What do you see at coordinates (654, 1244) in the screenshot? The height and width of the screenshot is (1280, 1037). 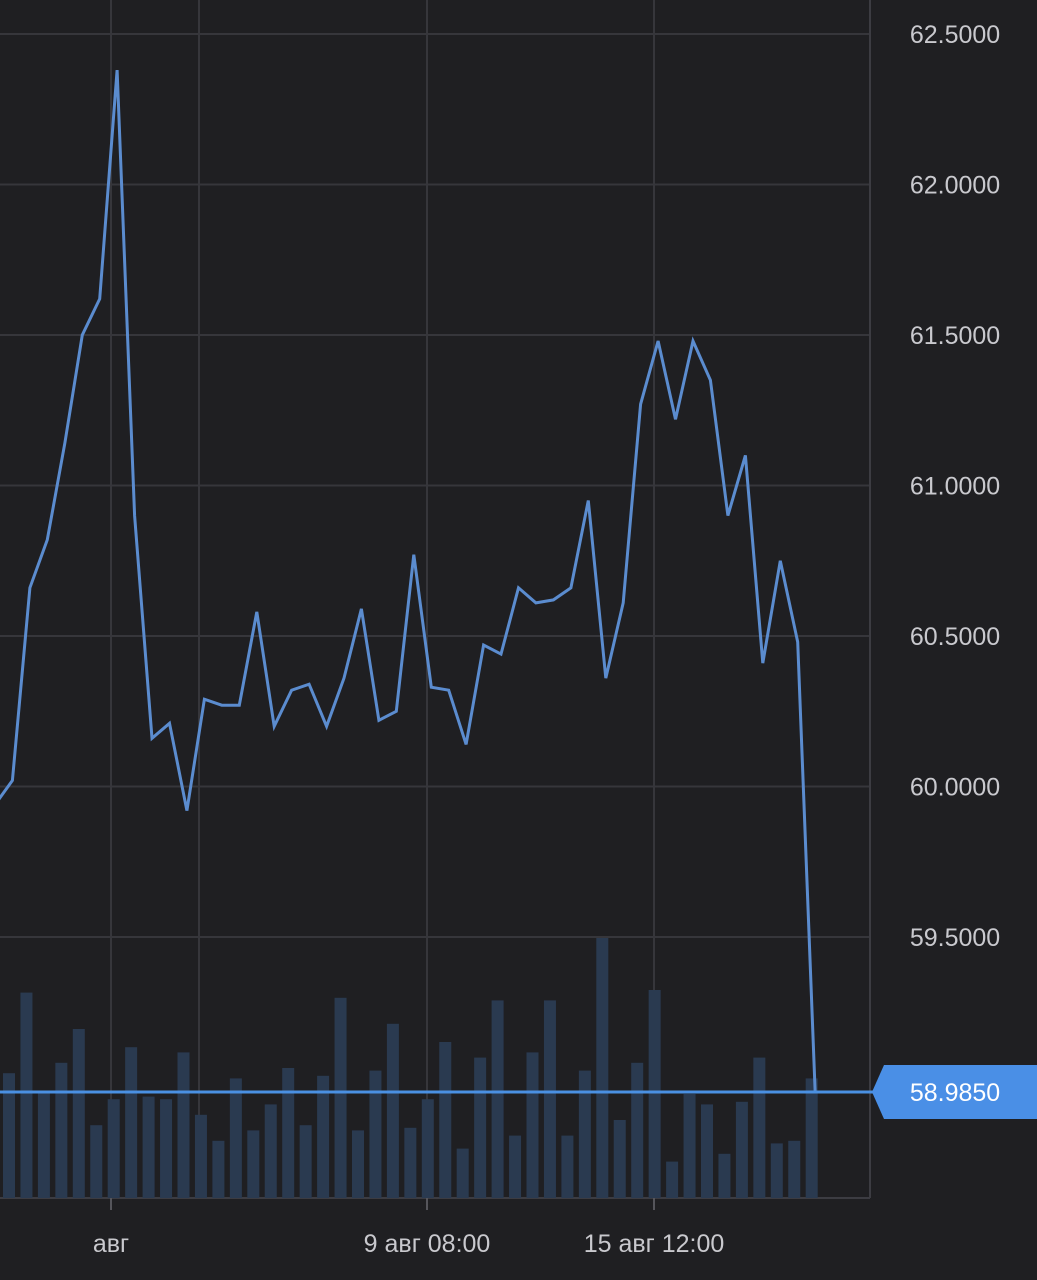 I see `x-tick-label: 15 авг 12:00` at bounding box center [654, 1244].